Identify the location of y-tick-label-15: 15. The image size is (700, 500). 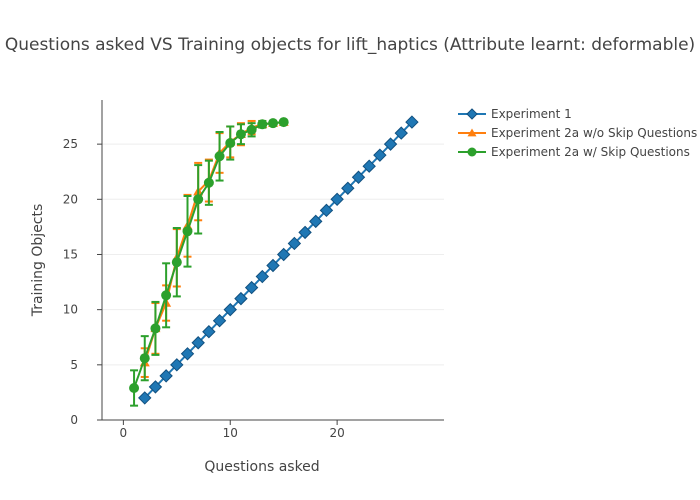
(70, 254).